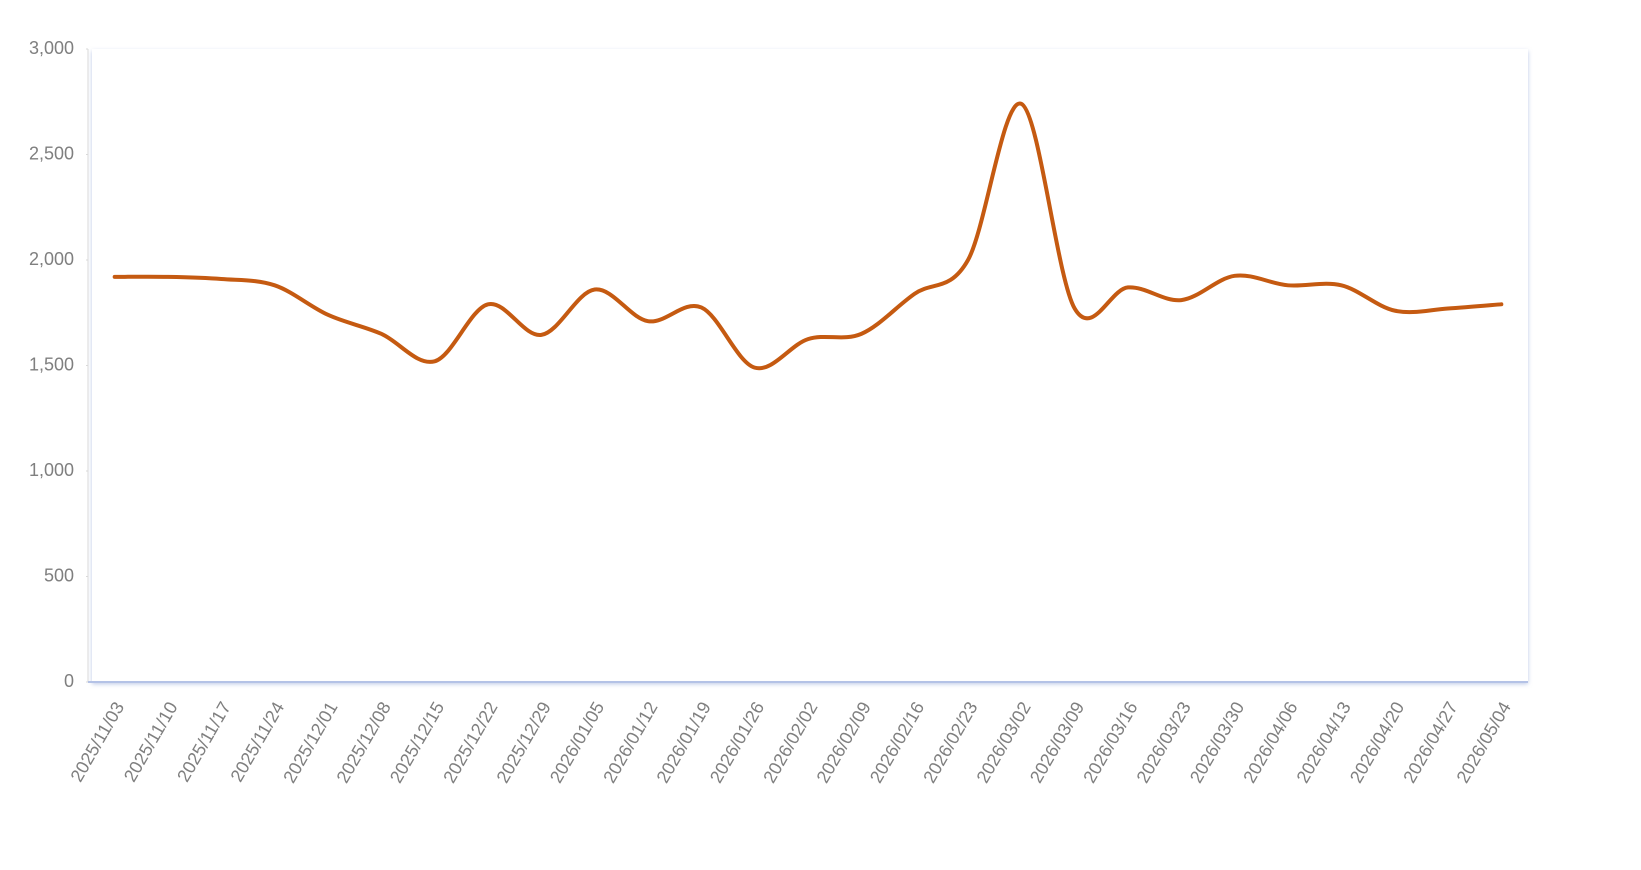 The height and width of the screenshot is (870, 1641). What do you see at coordinates (577, 742) in the screenshot?
I see `x-tick-label: 2026/01/05` at bounding box center [577, 742].